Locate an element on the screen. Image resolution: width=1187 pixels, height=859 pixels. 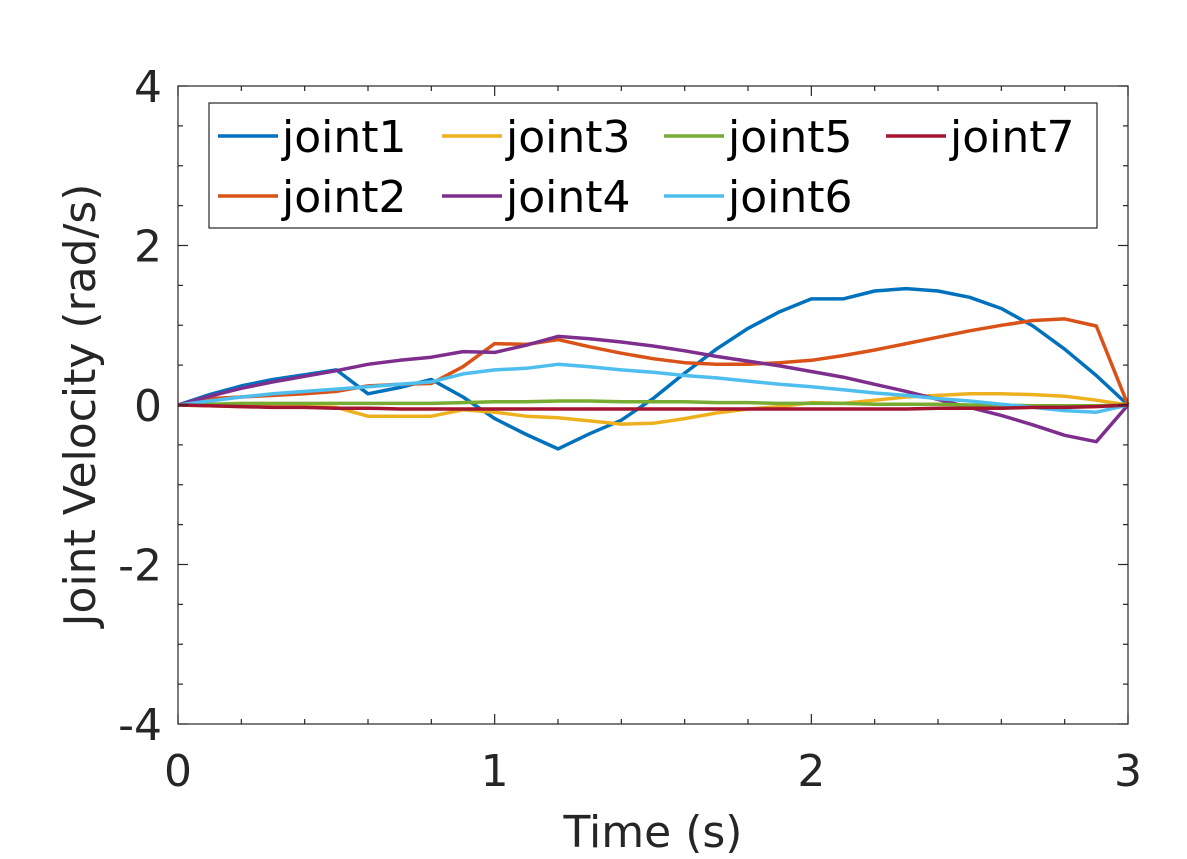
series-line-joint7 is located at coordinates (653, 407).